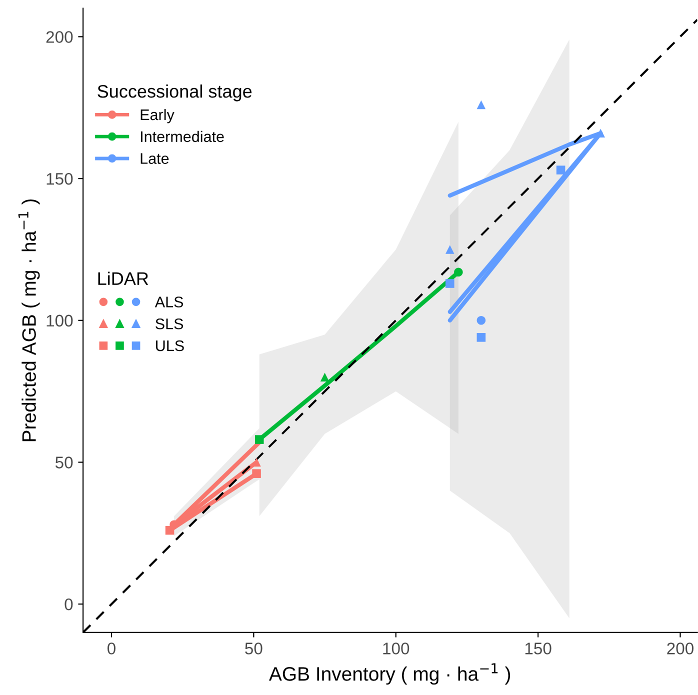  Describe the element at coordinates (59, 320) in the screenshot. I see `y-tick-label: 100` at that location.